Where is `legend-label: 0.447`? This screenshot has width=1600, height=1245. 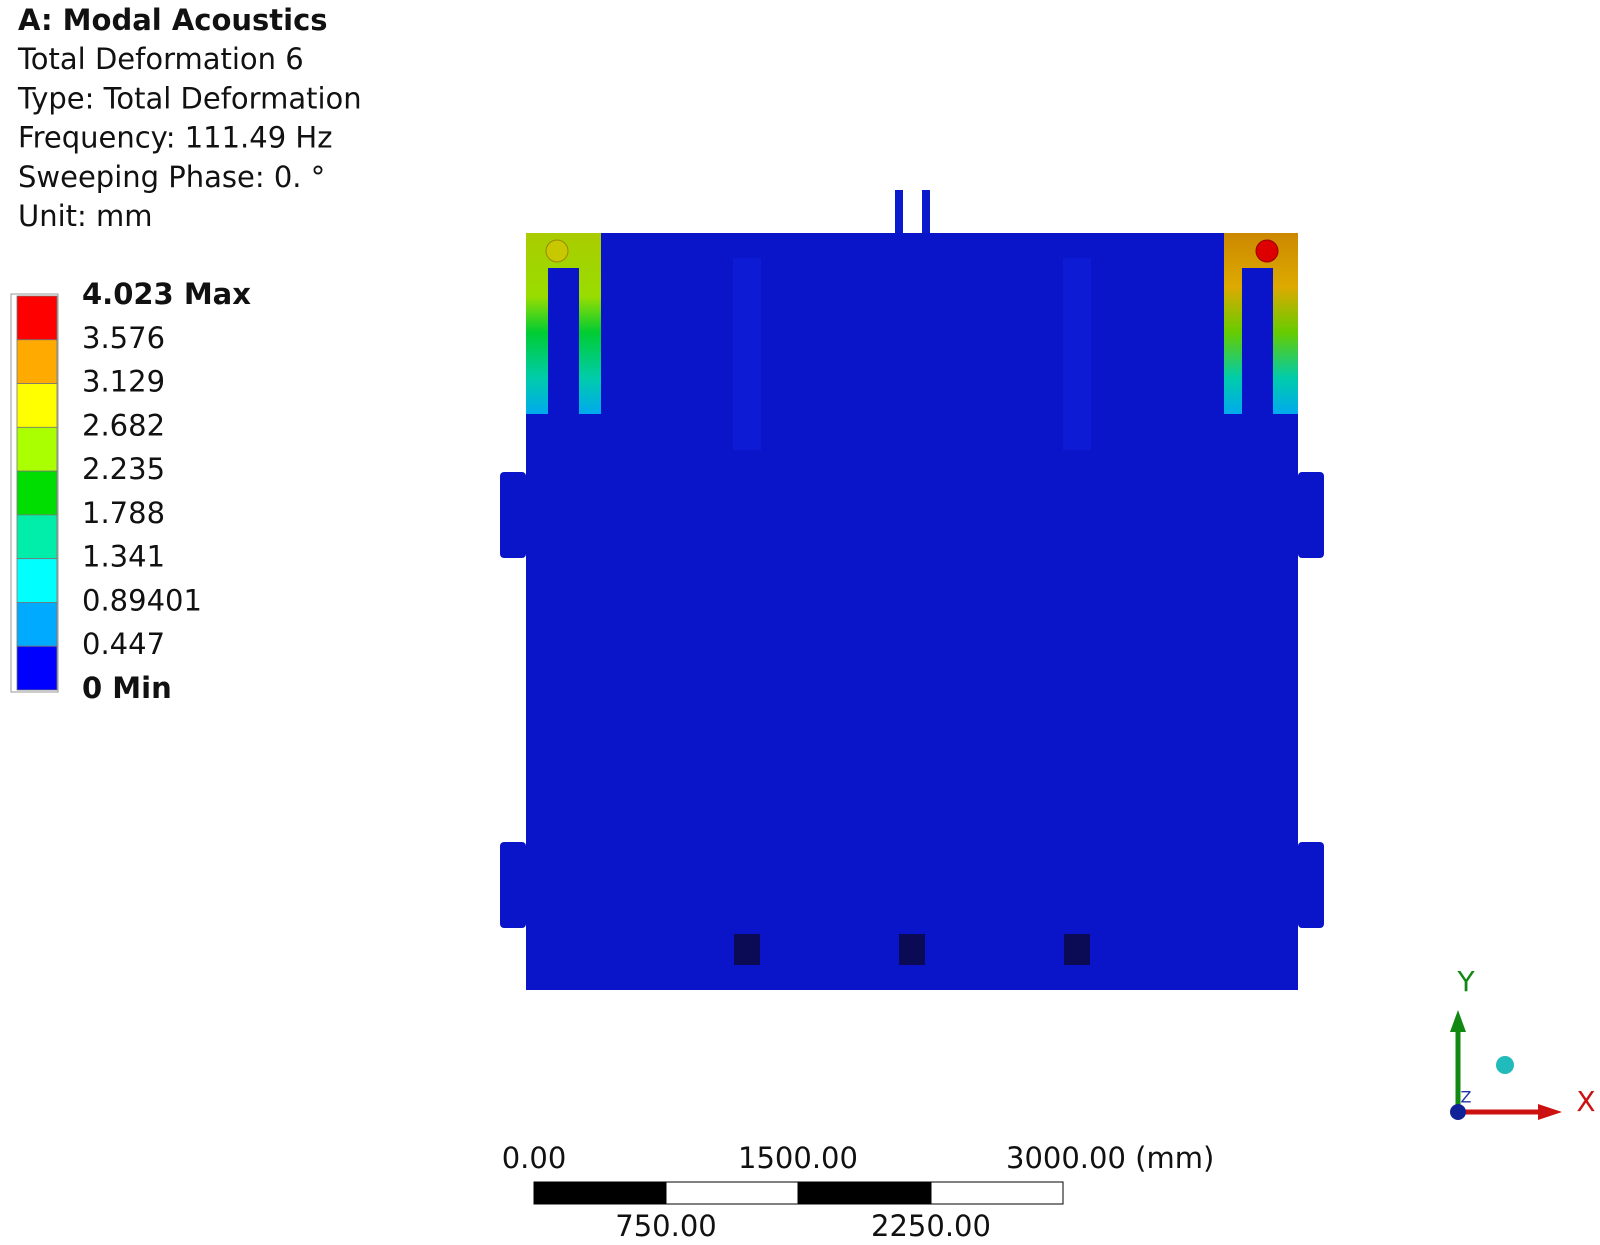
legend-label: 0.447 is located at coordinates (123, 644).